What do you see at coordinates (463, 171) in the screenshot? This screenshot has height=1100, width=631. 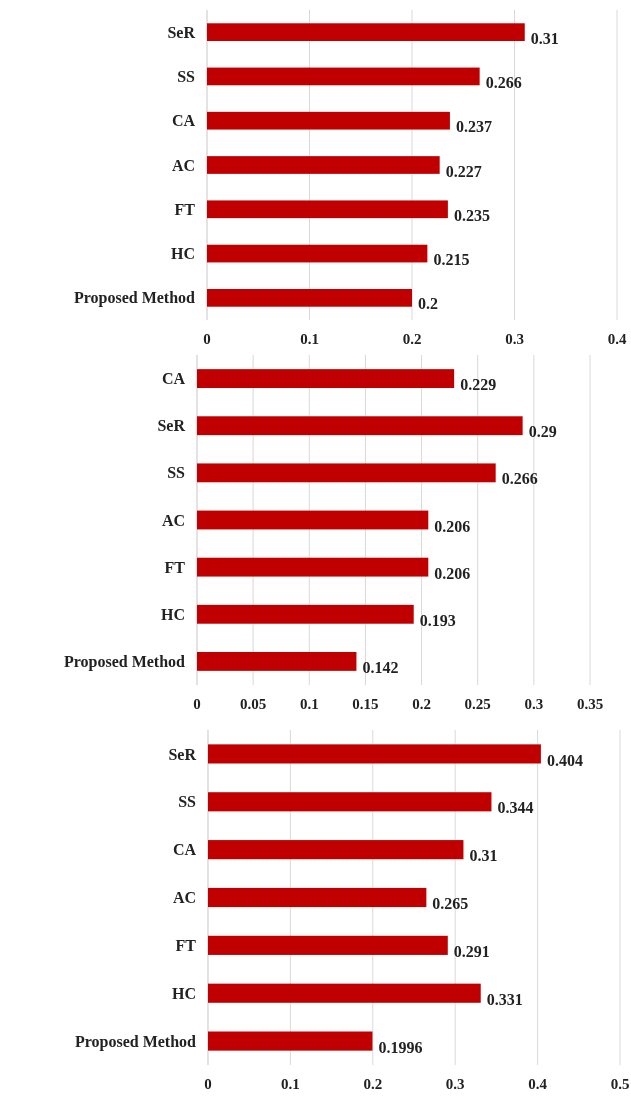 I see `data-label: 0.227` at bounding box center [463, 171].